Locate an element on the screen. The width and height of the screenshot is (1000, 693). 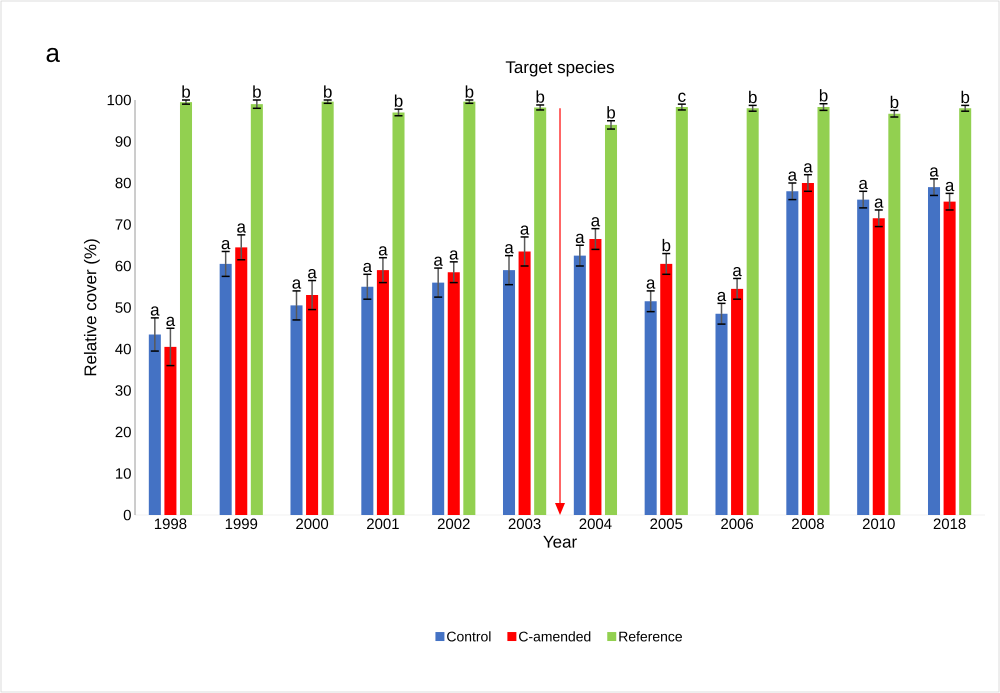
x-axis-title: Year is located at coordinates (560, 542).